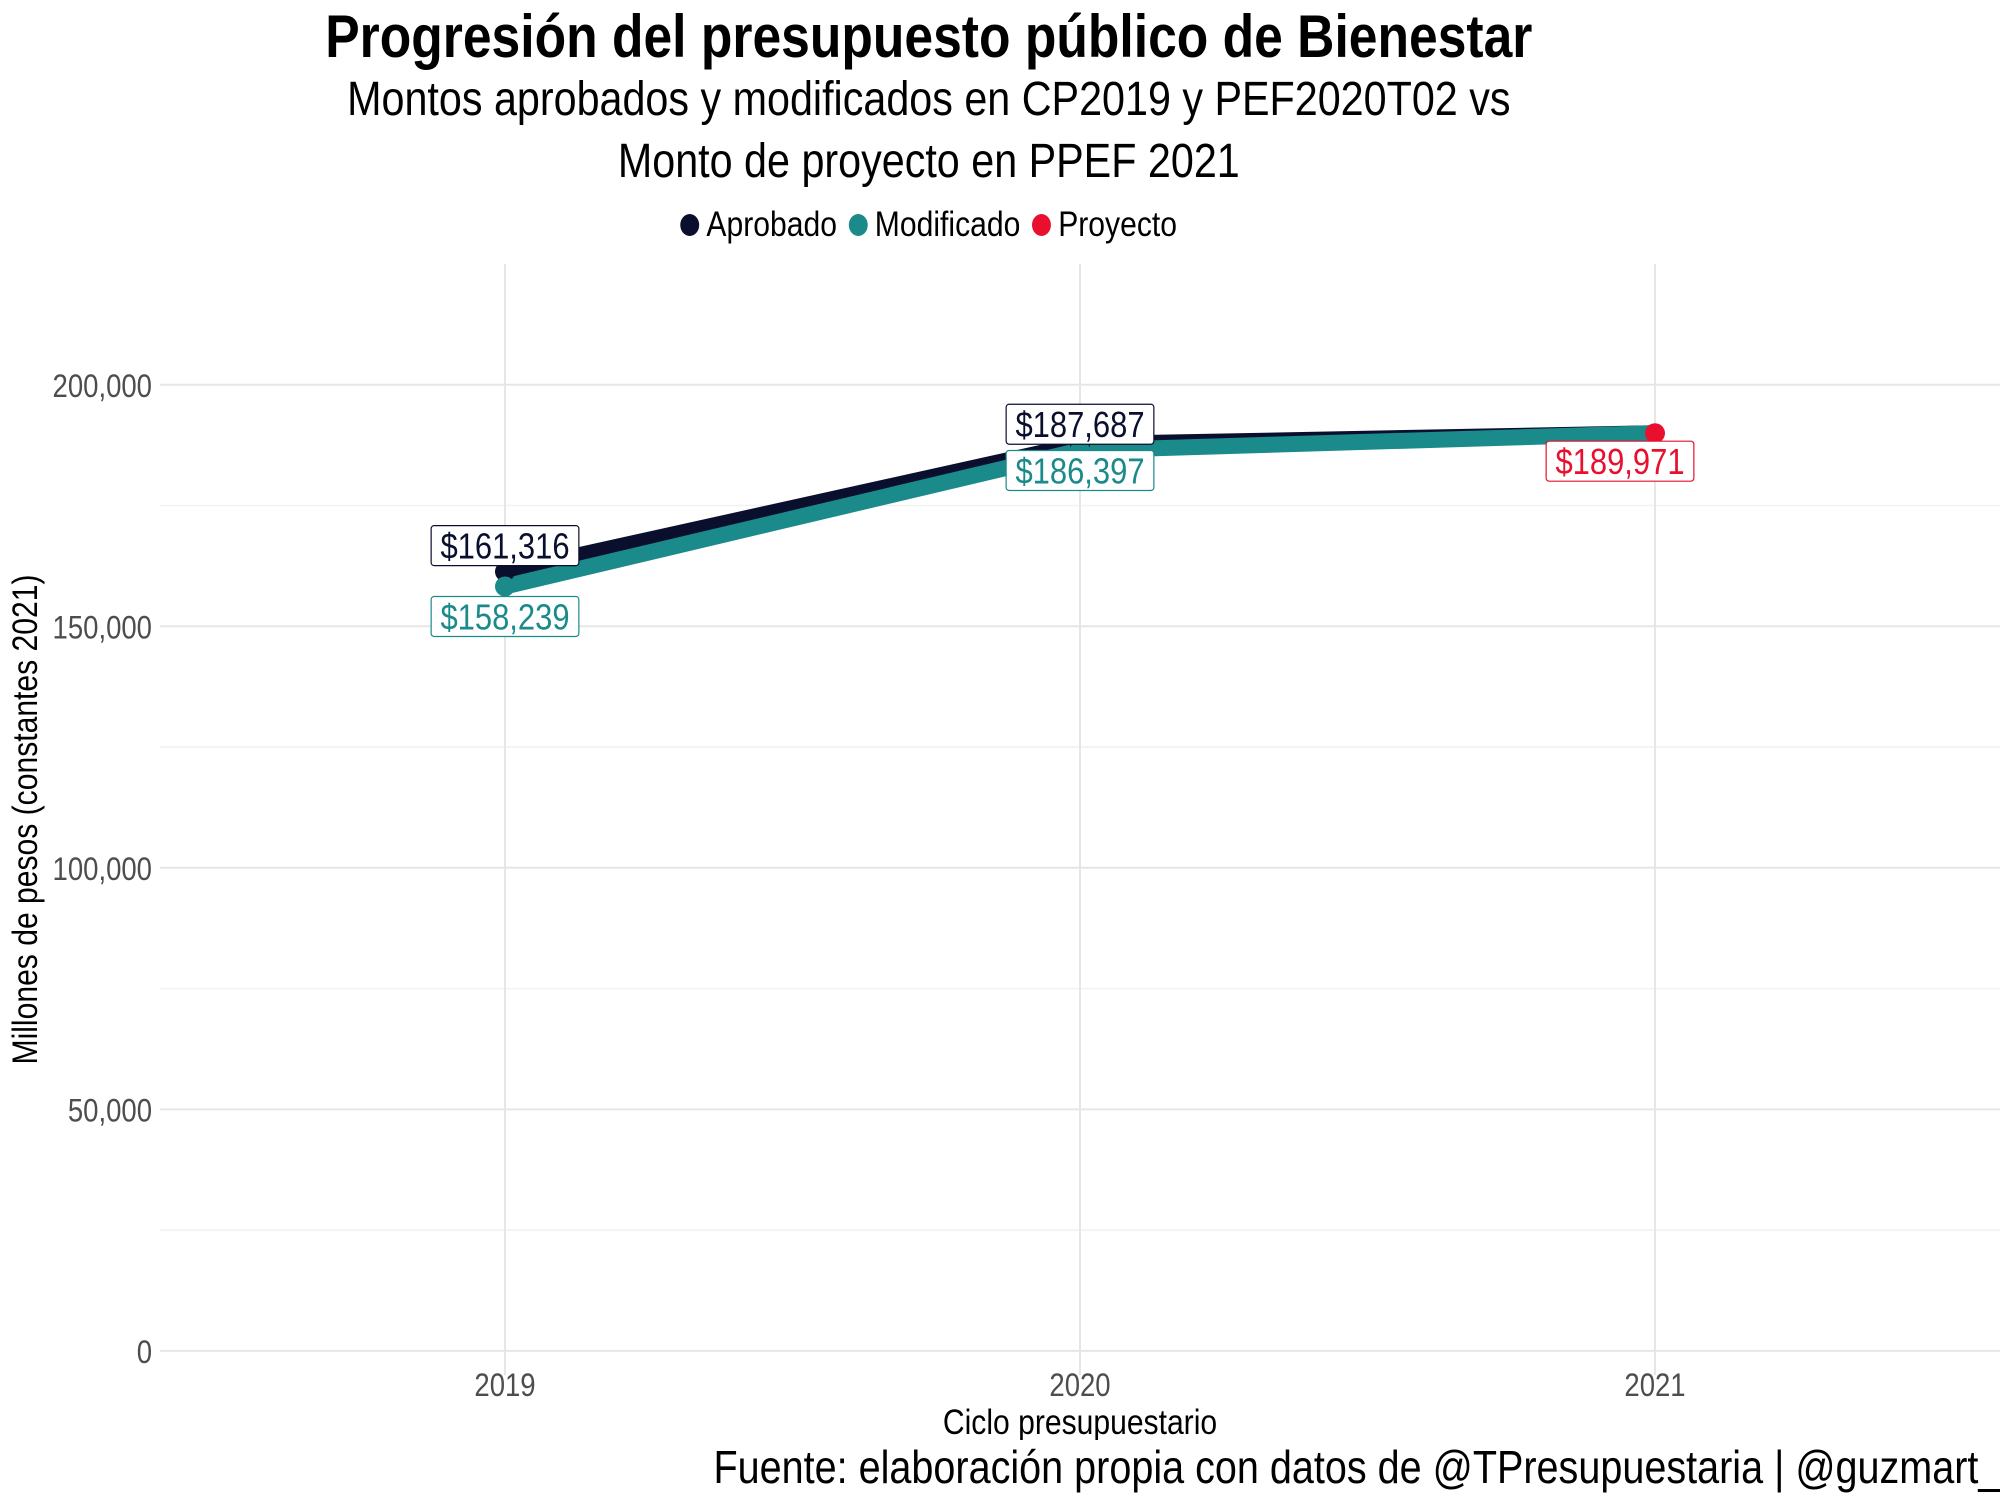  I want to click on y-tick-label: 0, so click(144, 1352).